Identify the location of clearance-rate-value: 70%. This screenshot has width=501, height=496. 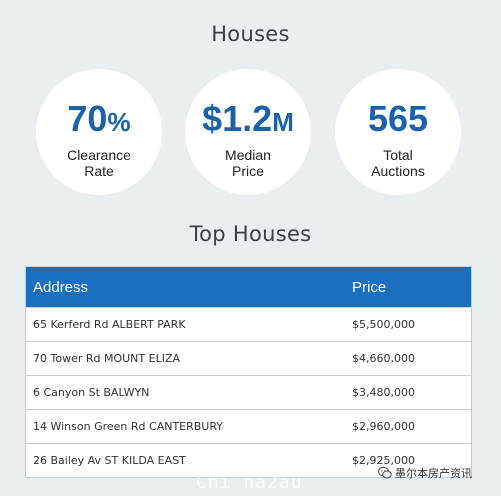
(99, 118).